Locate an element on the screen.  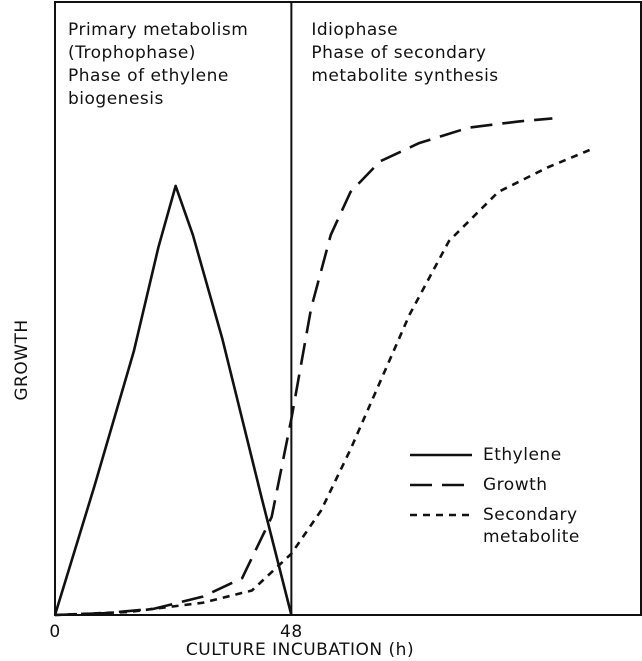
y-axis-label: GROWTH is located at coordinates (22, 359).